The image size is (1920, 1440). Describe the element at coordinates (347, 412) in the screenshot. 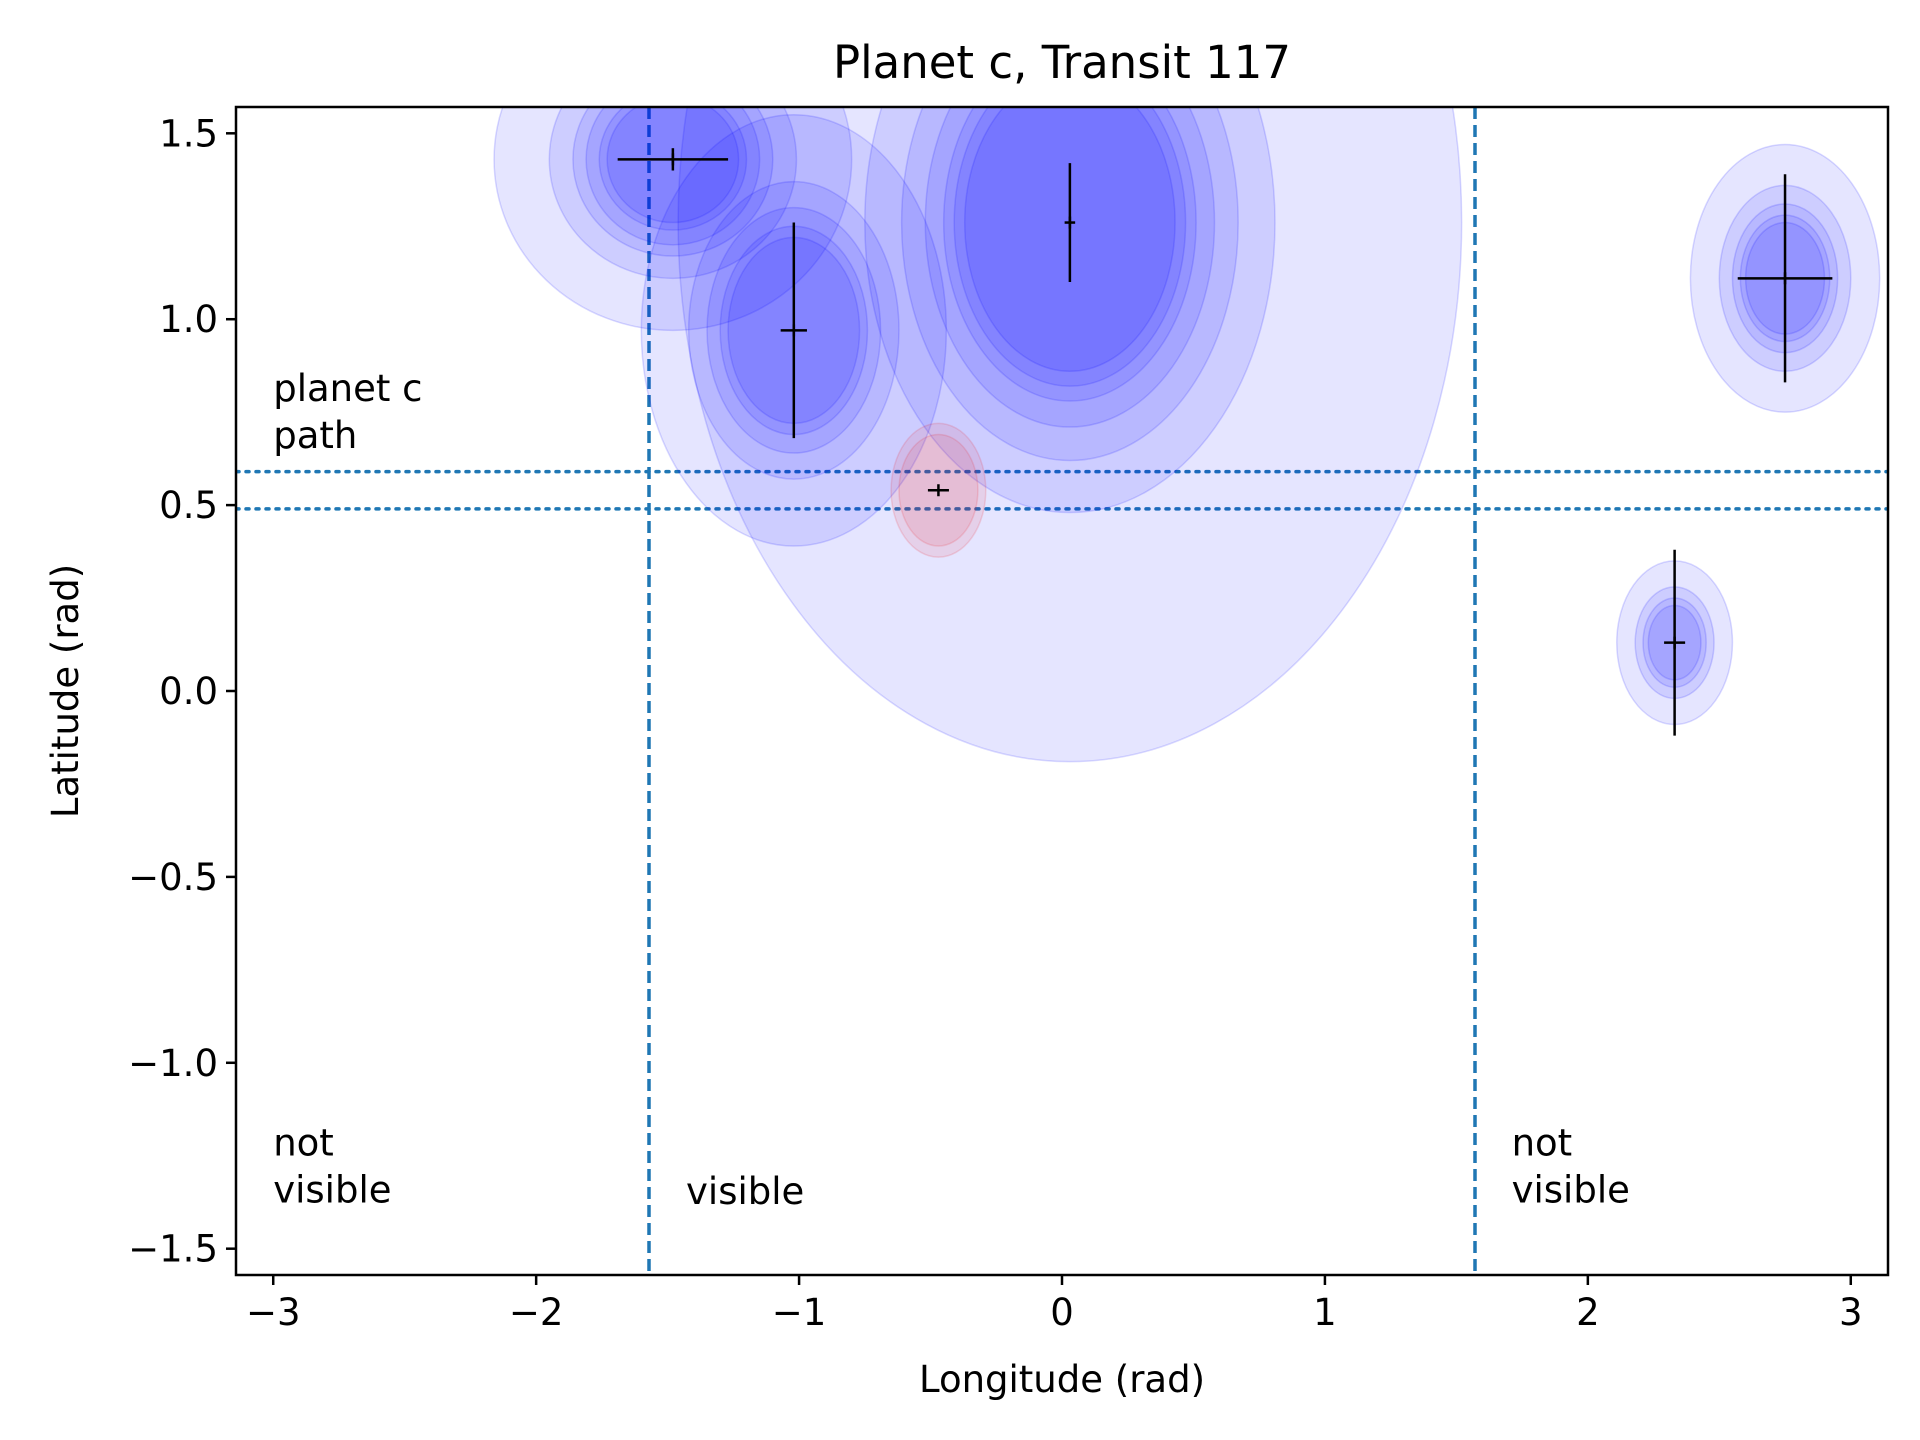

I see `annotation-path: planet c path` at that location.